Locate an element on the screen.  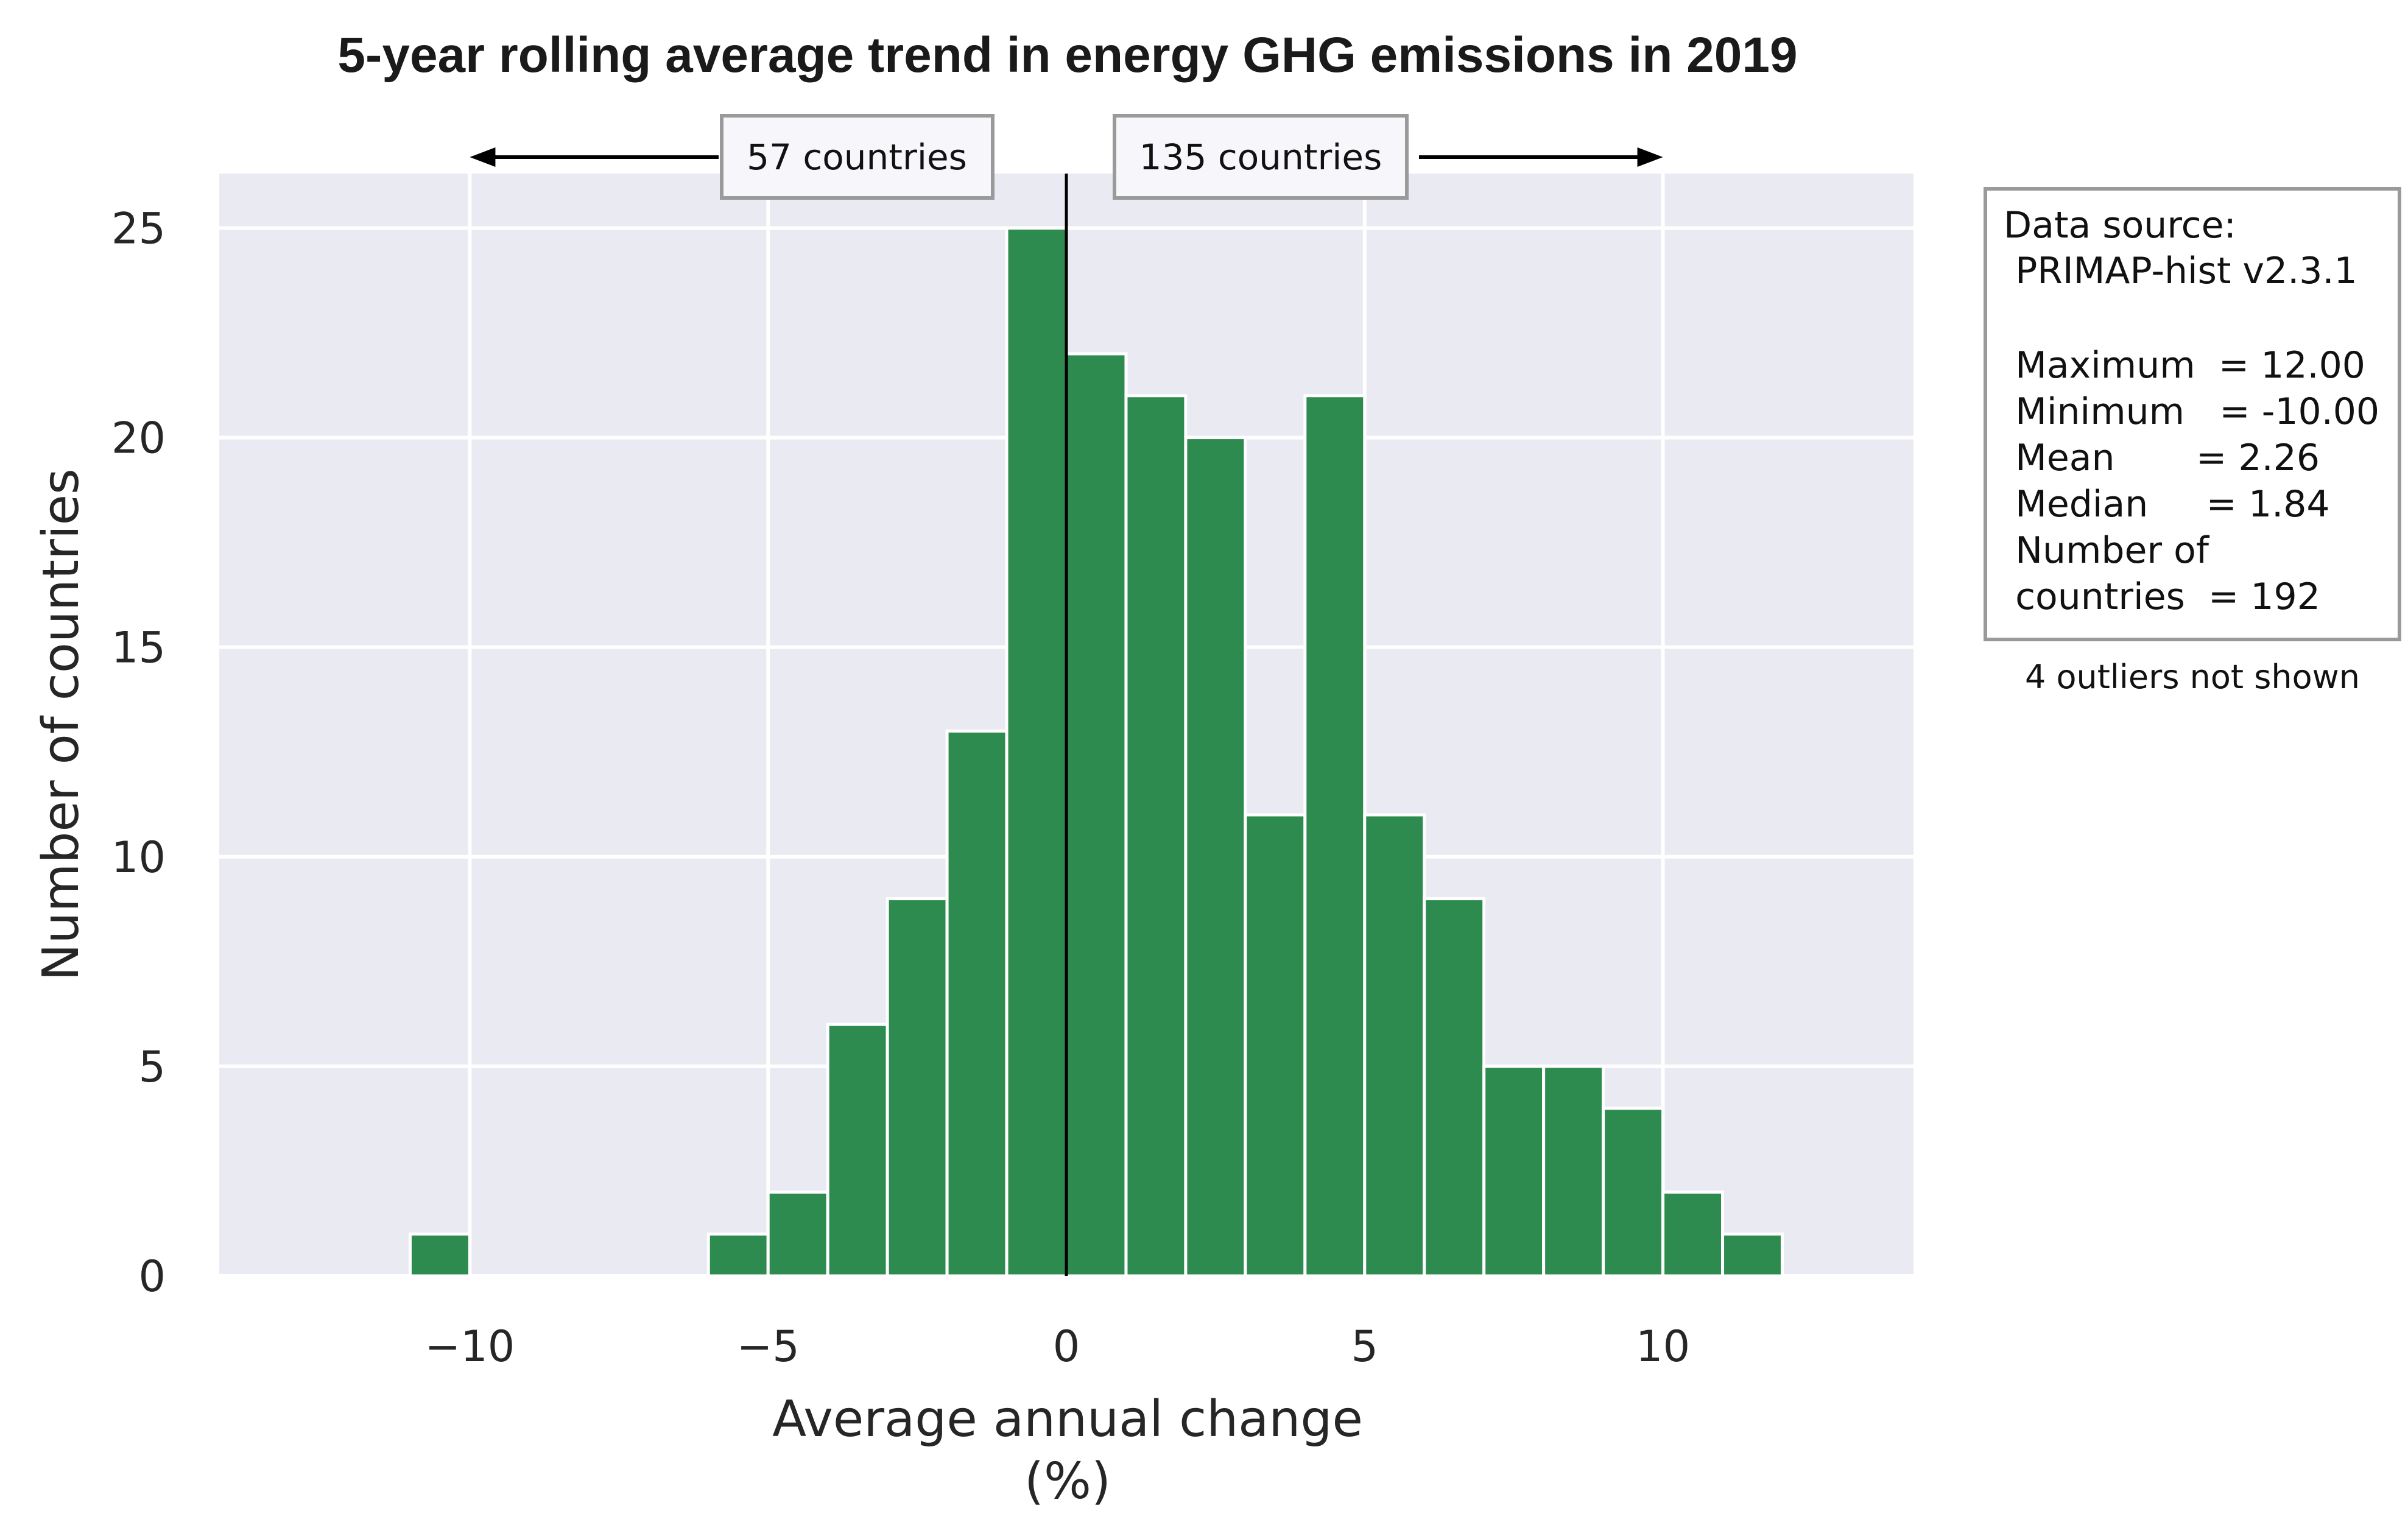
stats-line-2: PRIMAP-hist v2.3.1 is located at coordinates (2180, 271).